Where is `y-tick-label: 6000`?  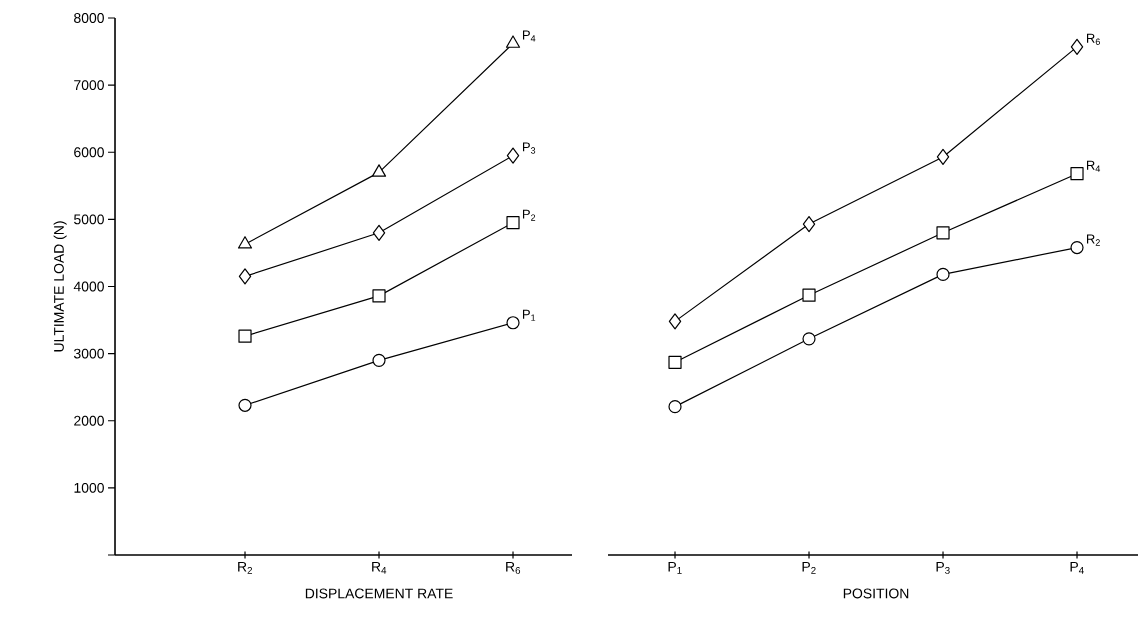
y-tick-label: 6000 is located at coordinates (89, 152).